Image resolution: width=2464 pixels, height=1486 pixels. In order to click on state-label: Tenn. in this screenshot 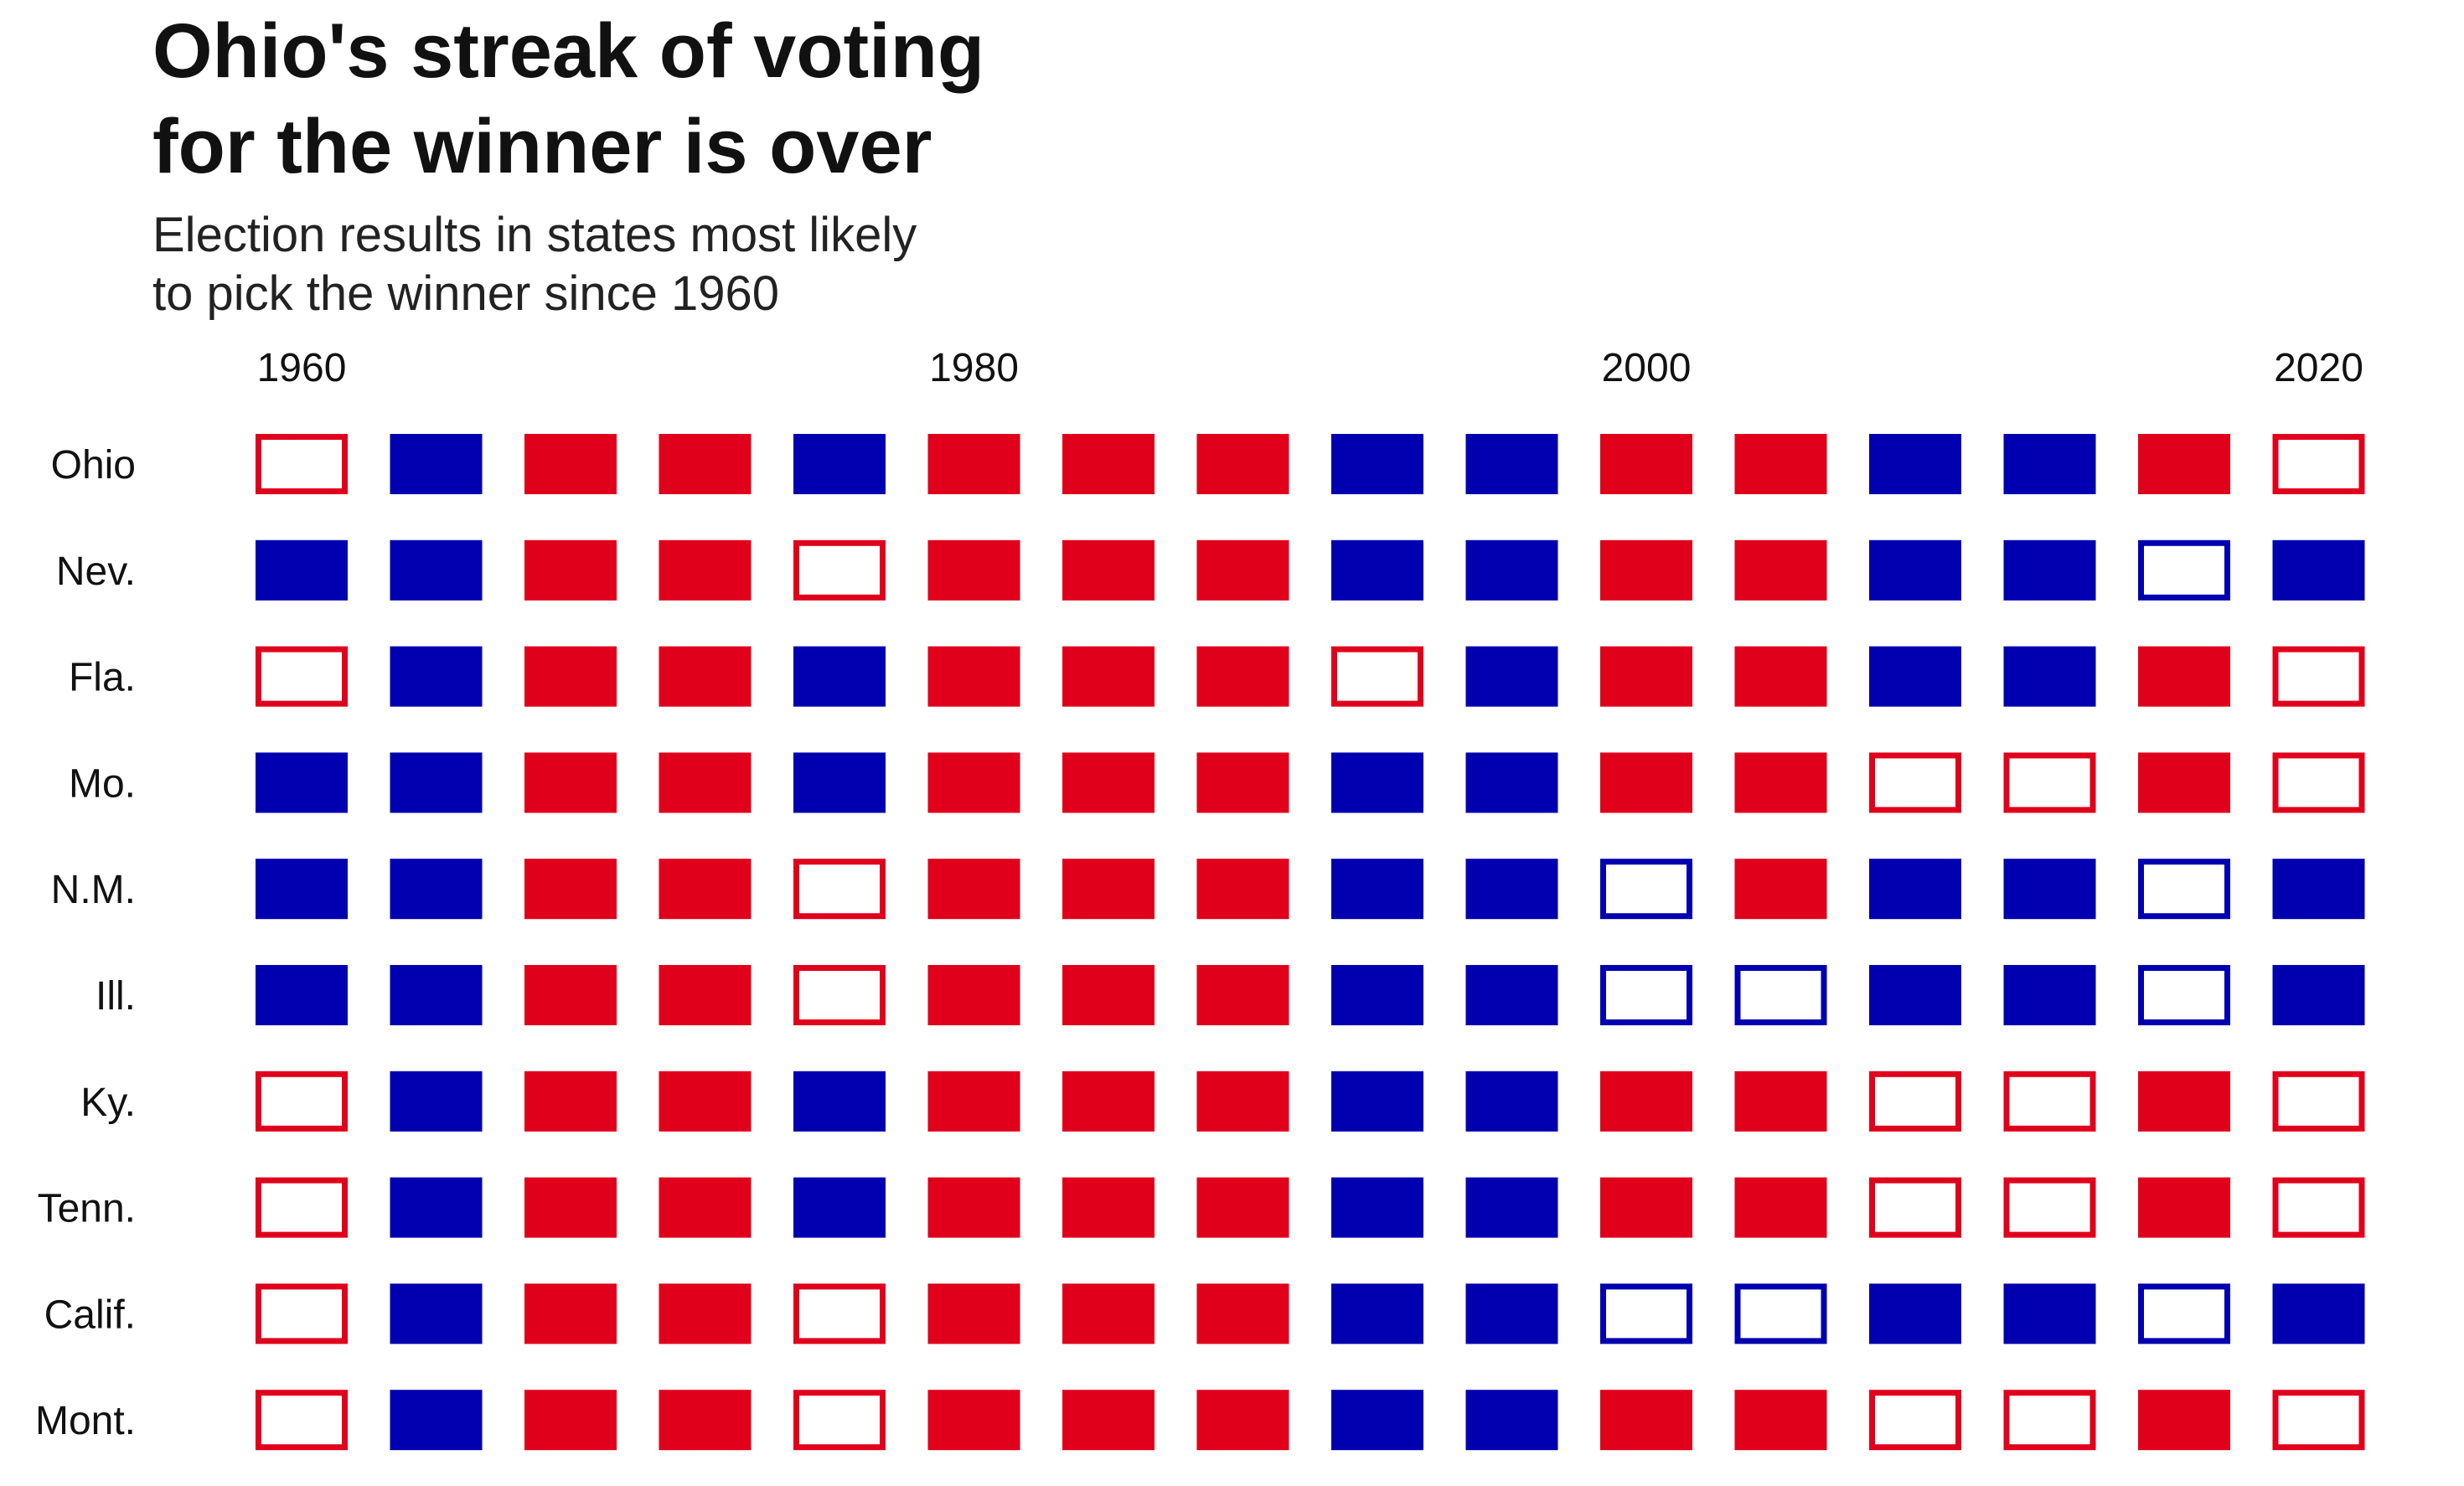, I will do `click(87, 1209)`.